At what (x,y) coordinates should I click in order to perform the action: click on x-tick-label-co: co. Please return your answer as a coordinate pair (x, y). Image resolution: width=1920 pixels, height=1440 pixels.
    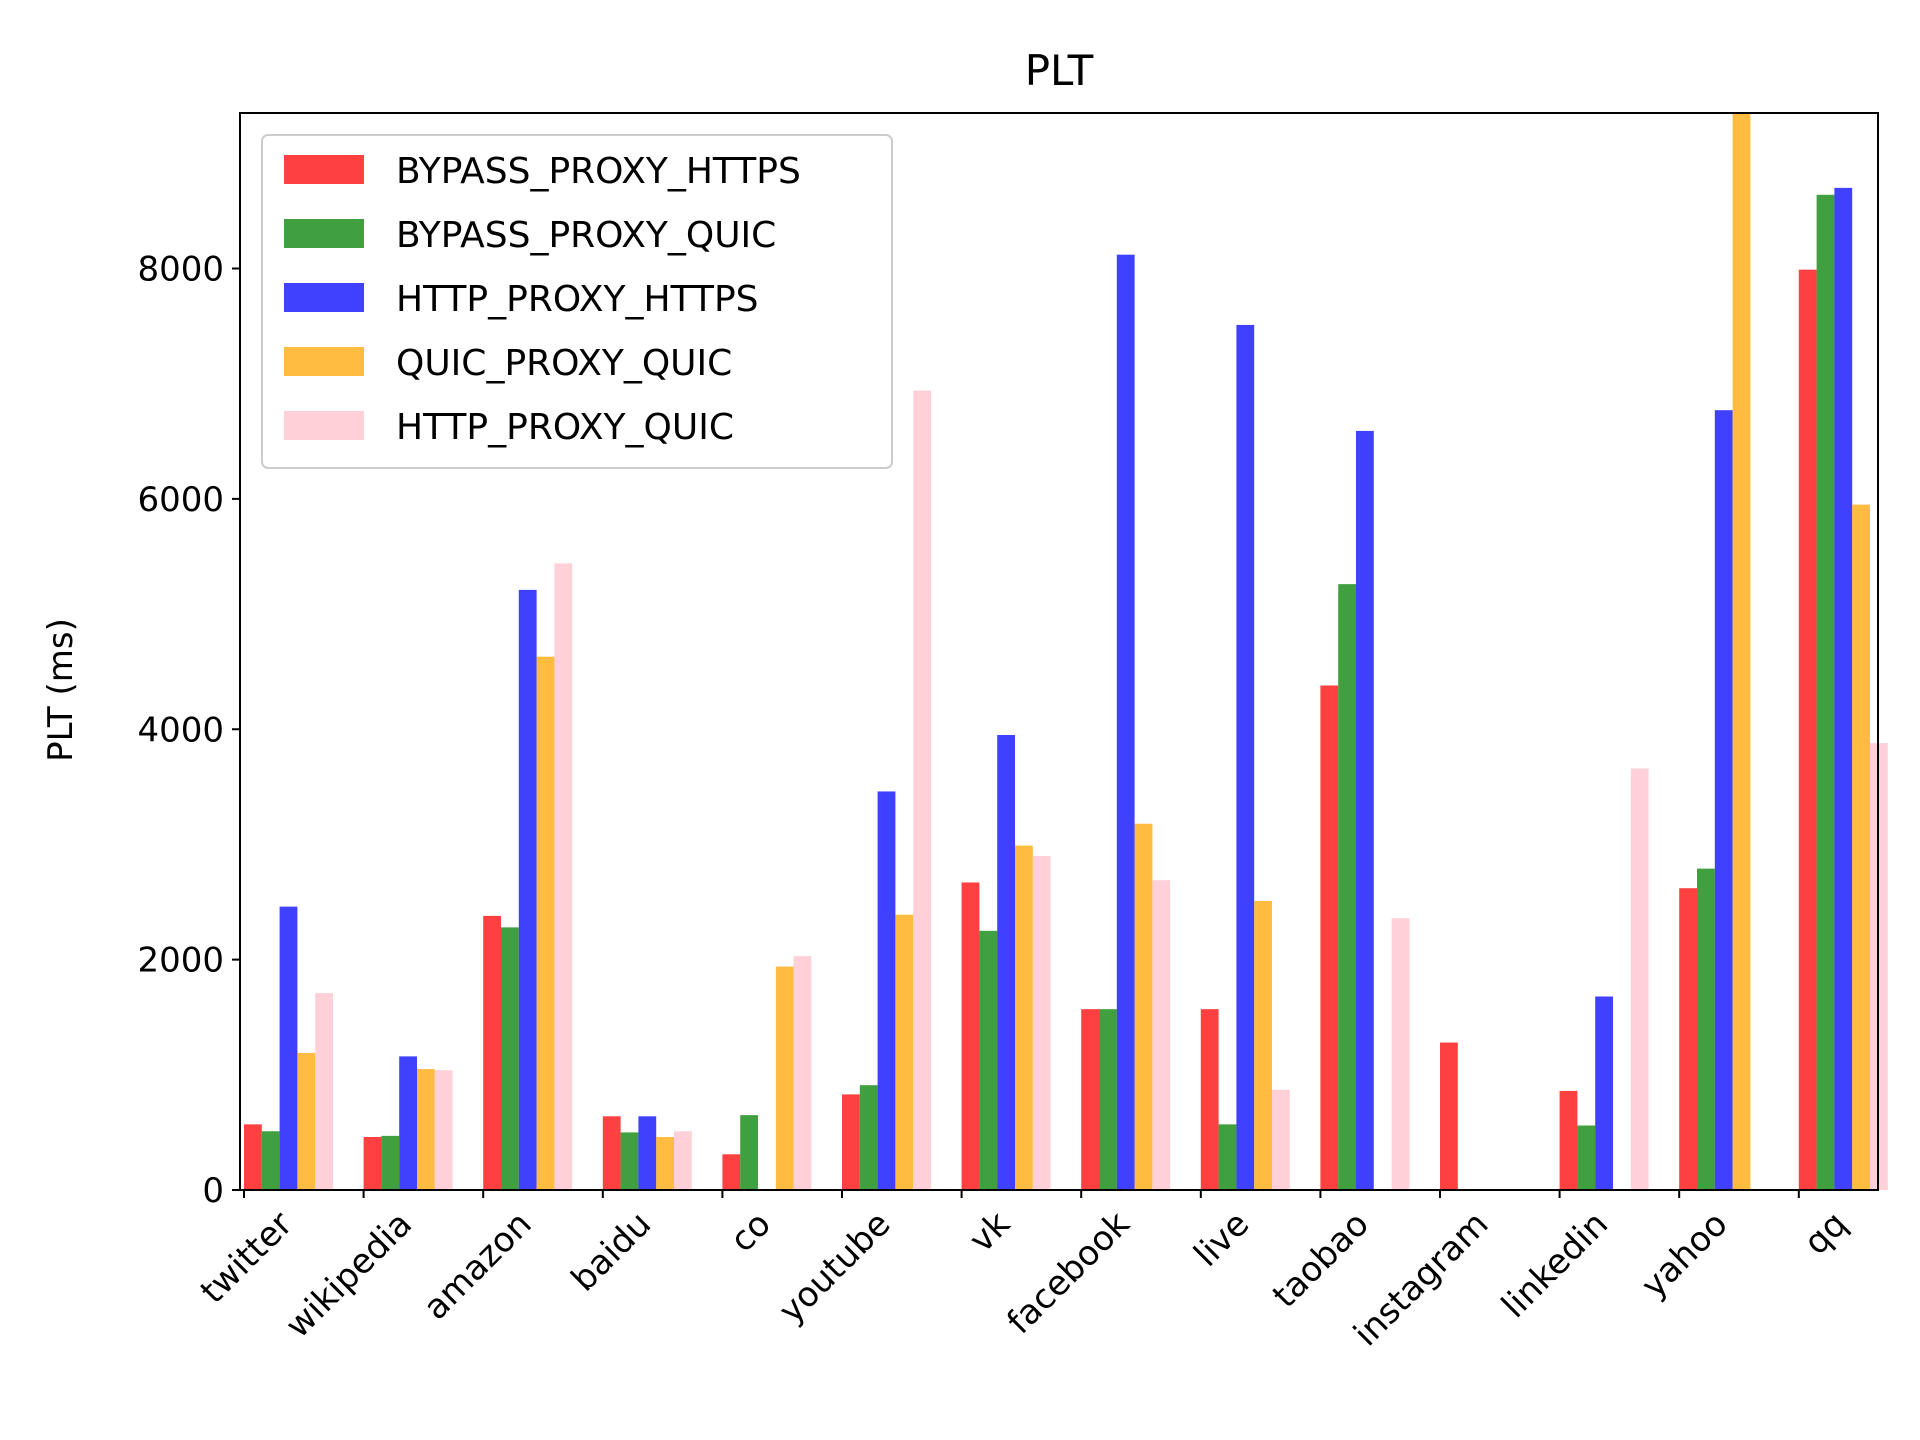
    Looking at the image, I should click on (751, 1232).